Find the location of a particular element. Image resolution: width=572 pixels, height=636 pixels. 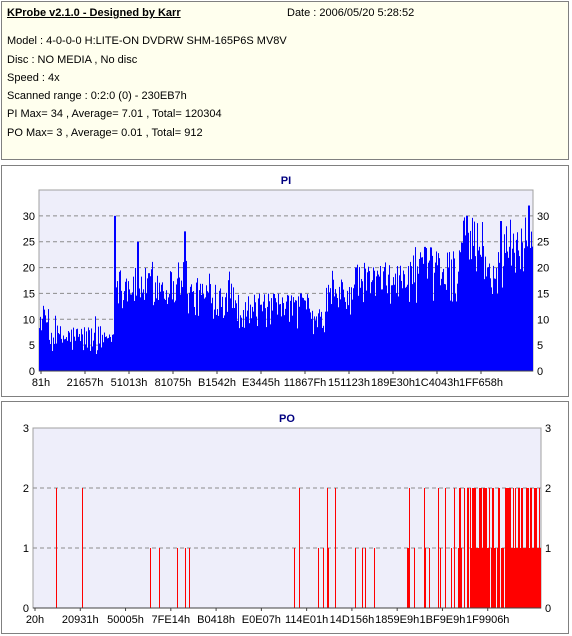

y-tick-label-left: 20 is located at coordinates (29, 269).